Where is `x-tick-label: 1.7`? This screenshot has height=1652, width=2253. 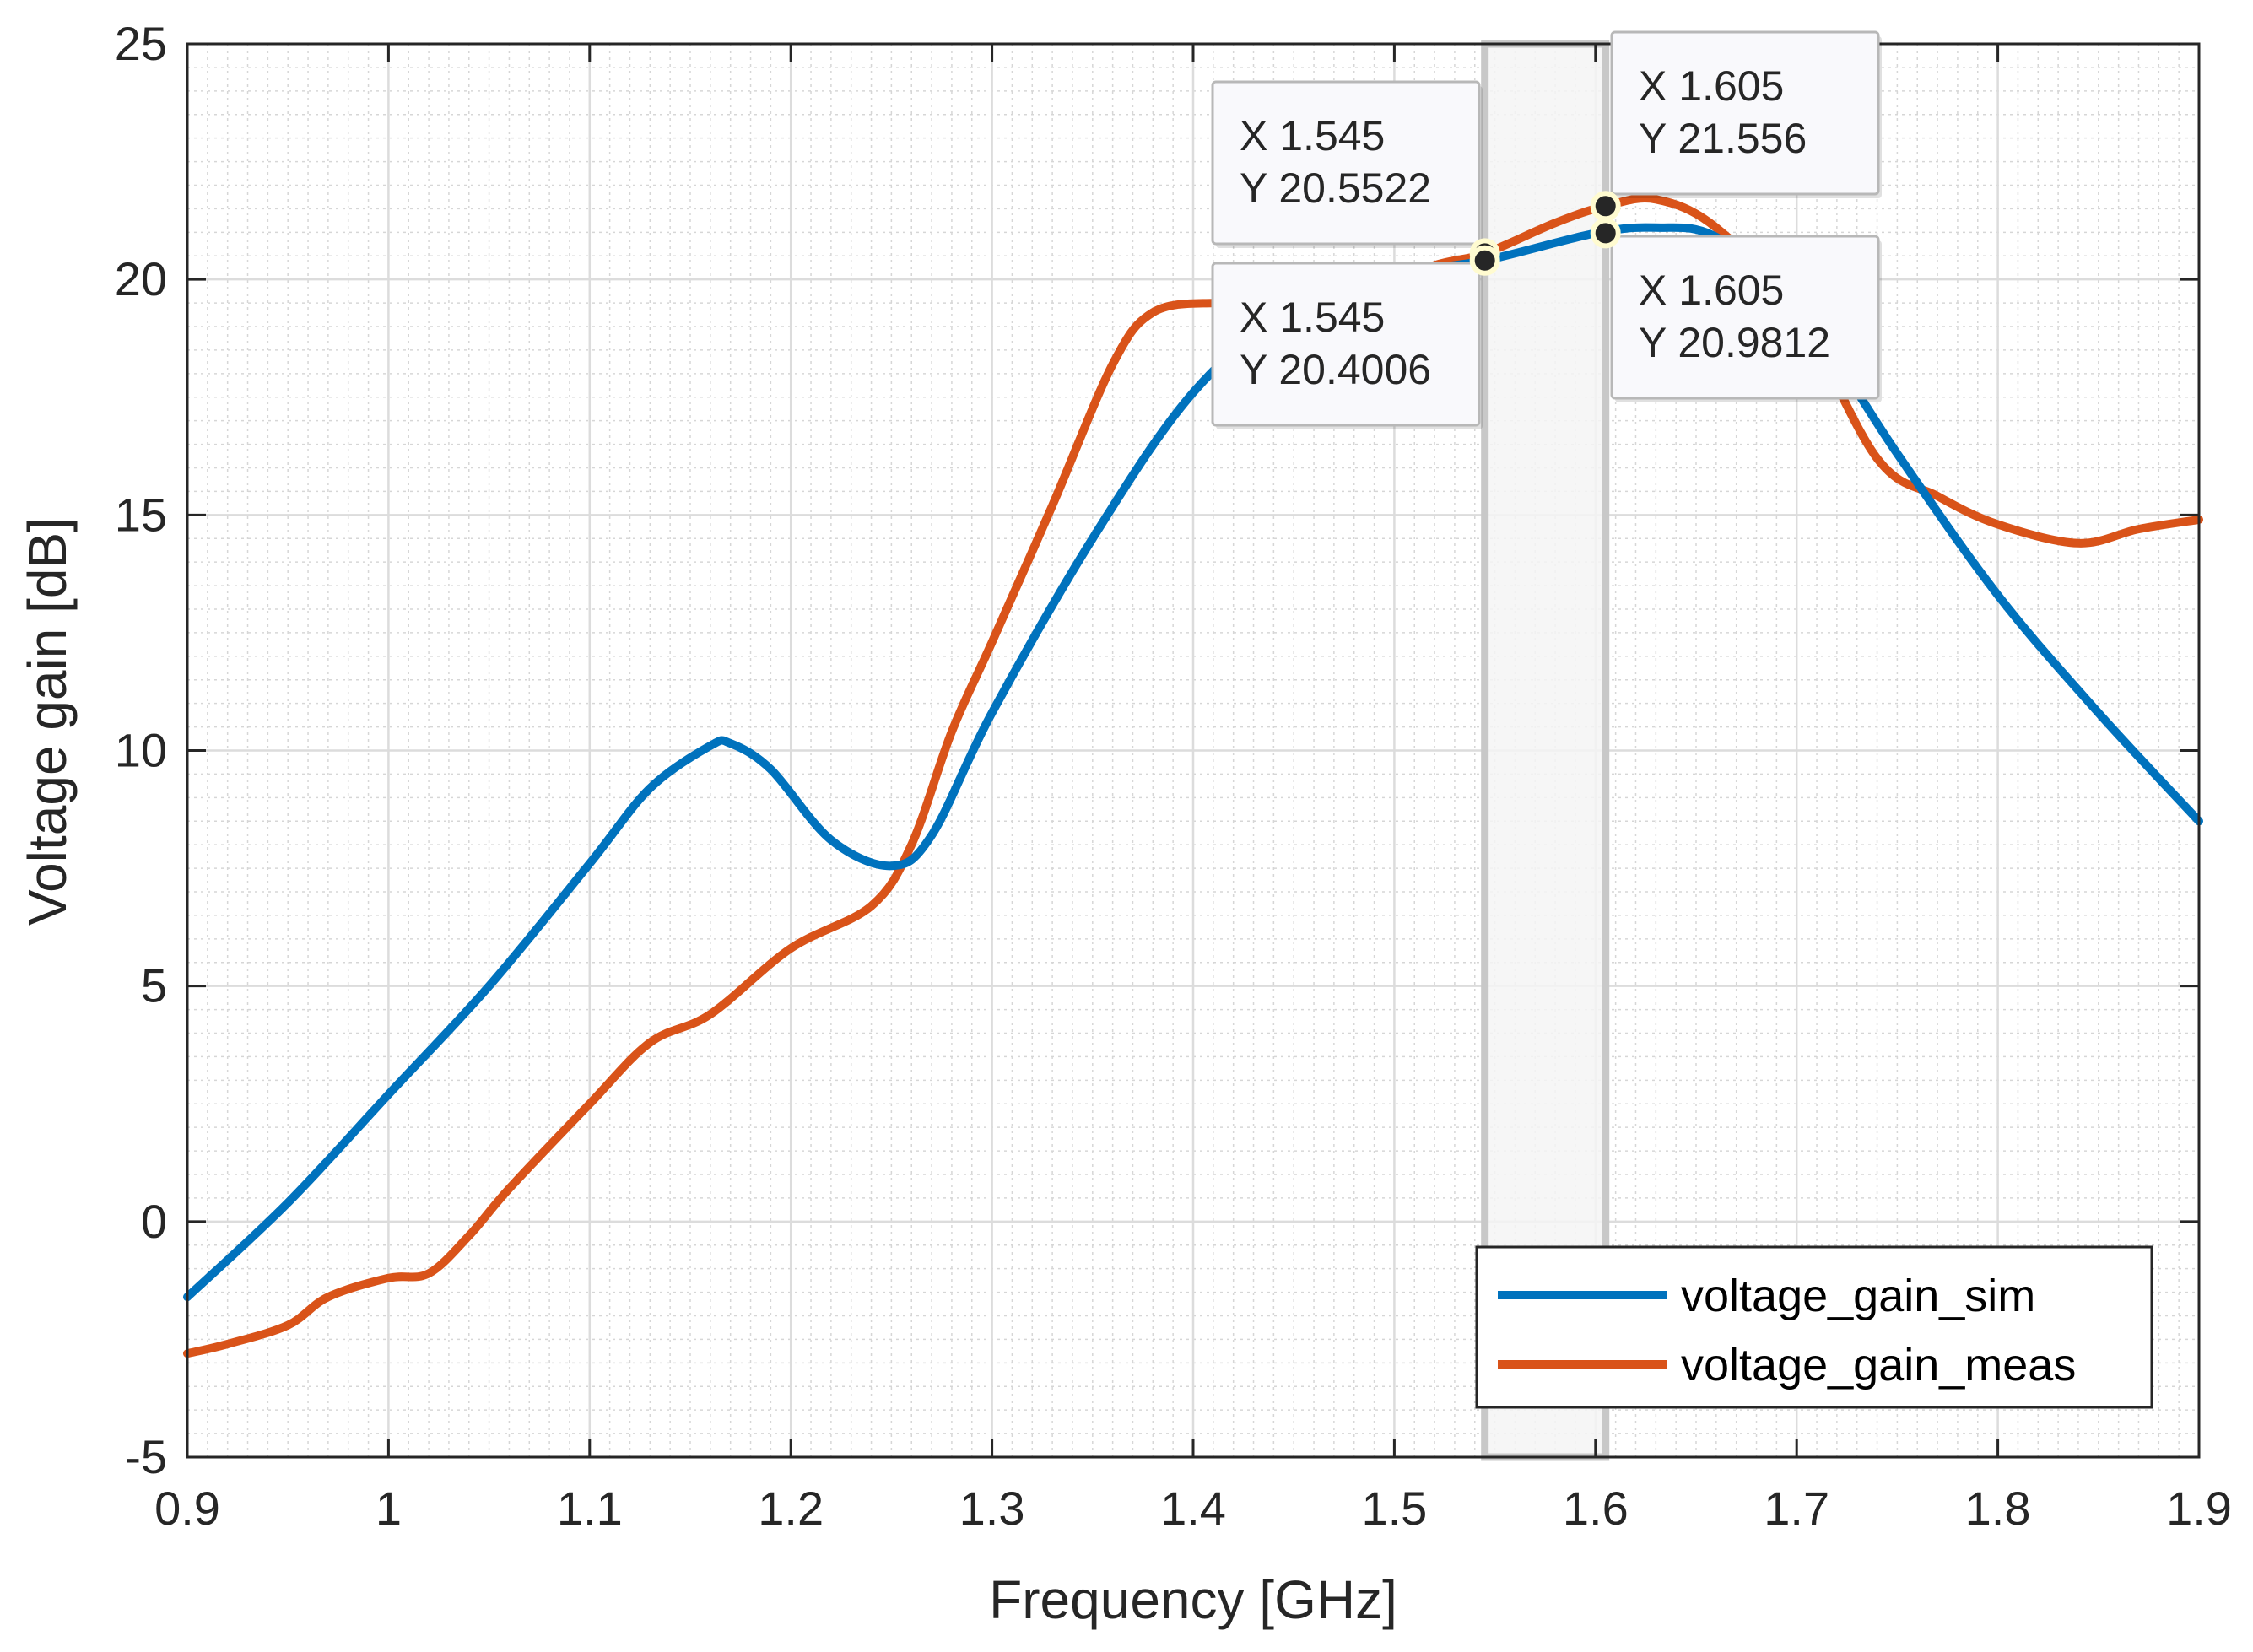
x-tick-label: 1.7 is located at coordinates (1796, 1508).